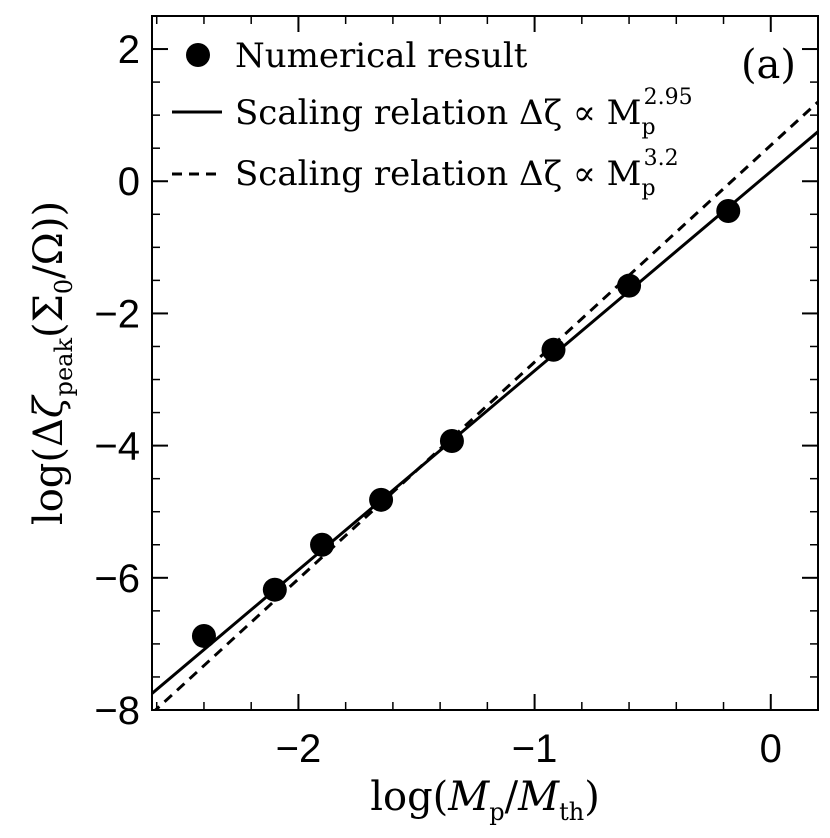 Image resolution: width=830 pixels, height=838 pixels. I want to click on panel-label: (a), so click(768, 65).